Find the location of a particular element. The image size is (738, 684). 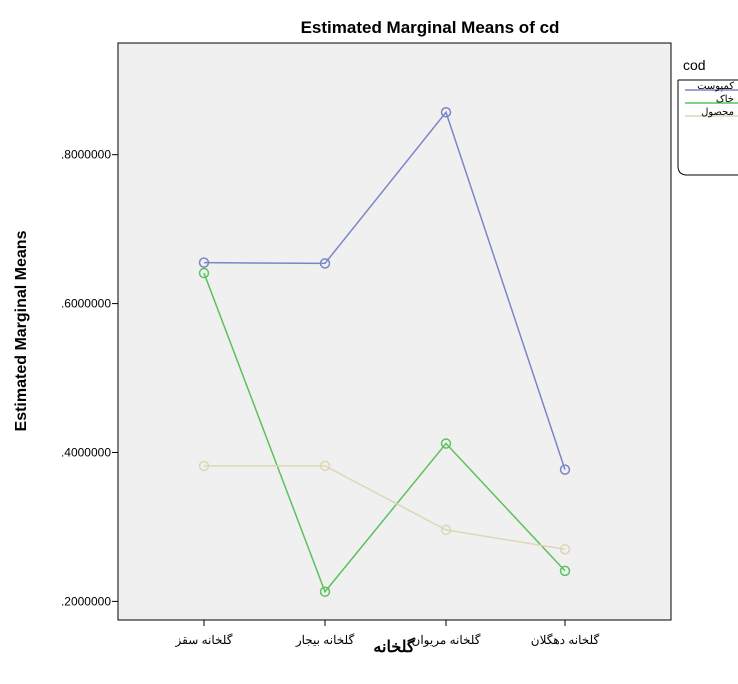

y-tick-label: .2000000 is located at coordinates (86, 601).